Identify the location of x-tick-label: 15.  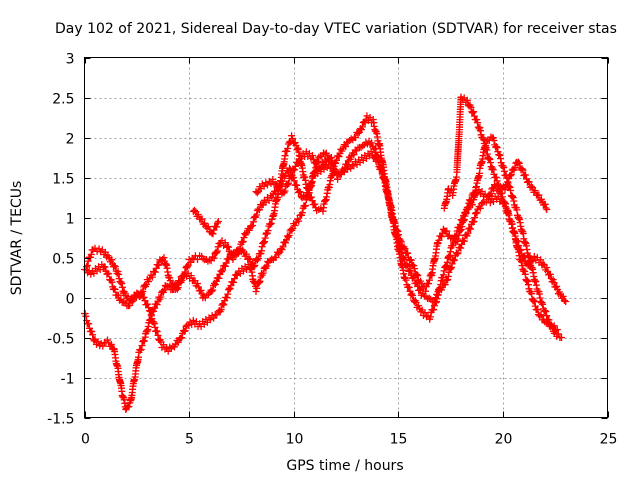
(399, 440).